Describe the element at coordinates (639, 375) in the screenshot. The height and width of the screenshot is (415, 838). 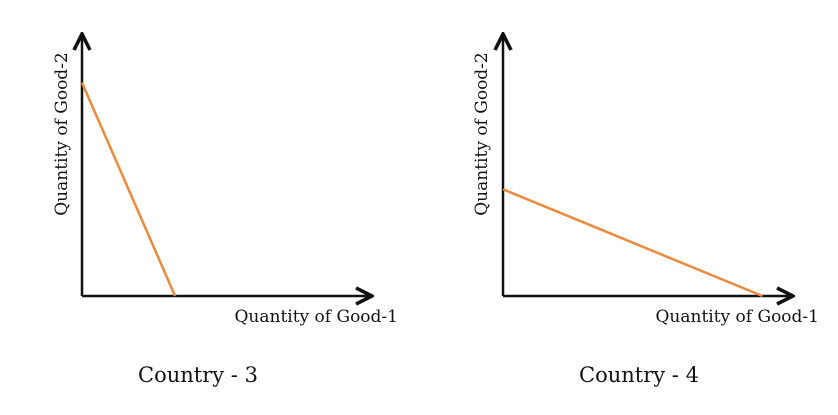
I see `country-caption: Country - 4` at that location.